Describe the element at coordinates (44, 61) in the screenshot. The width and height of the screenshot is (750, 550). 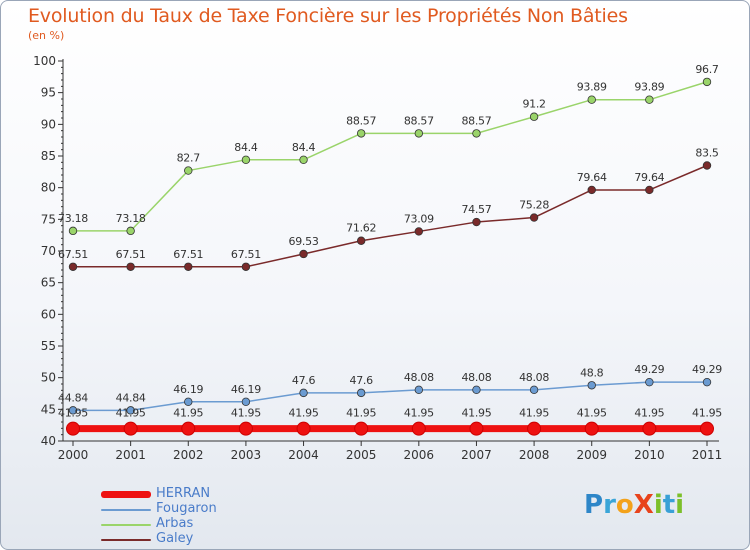
I see `y-tick-label: 100` at that location.